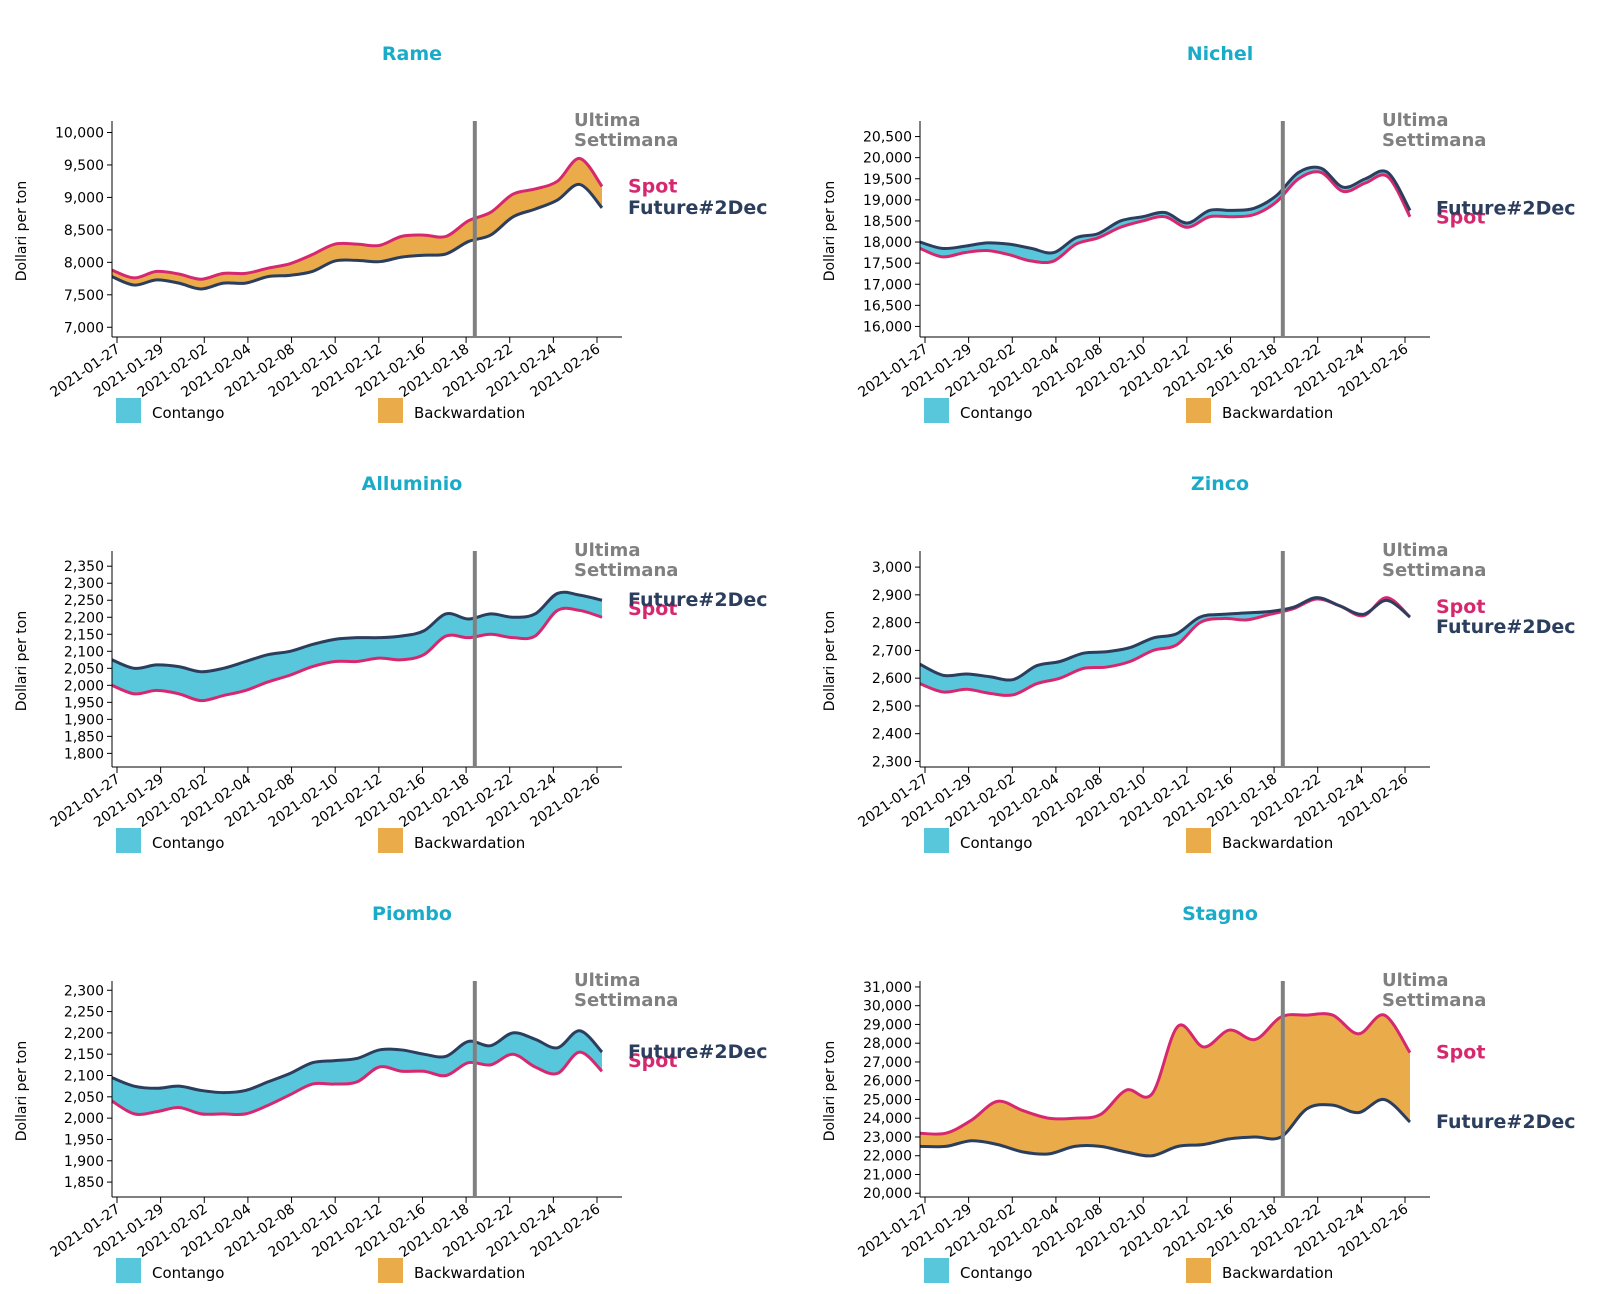 This screenshot has width=1618, height=1294. Describe the element at coordinates (84, 703) in the screenshot. I see `y-tick-label: 1,950` at that location.